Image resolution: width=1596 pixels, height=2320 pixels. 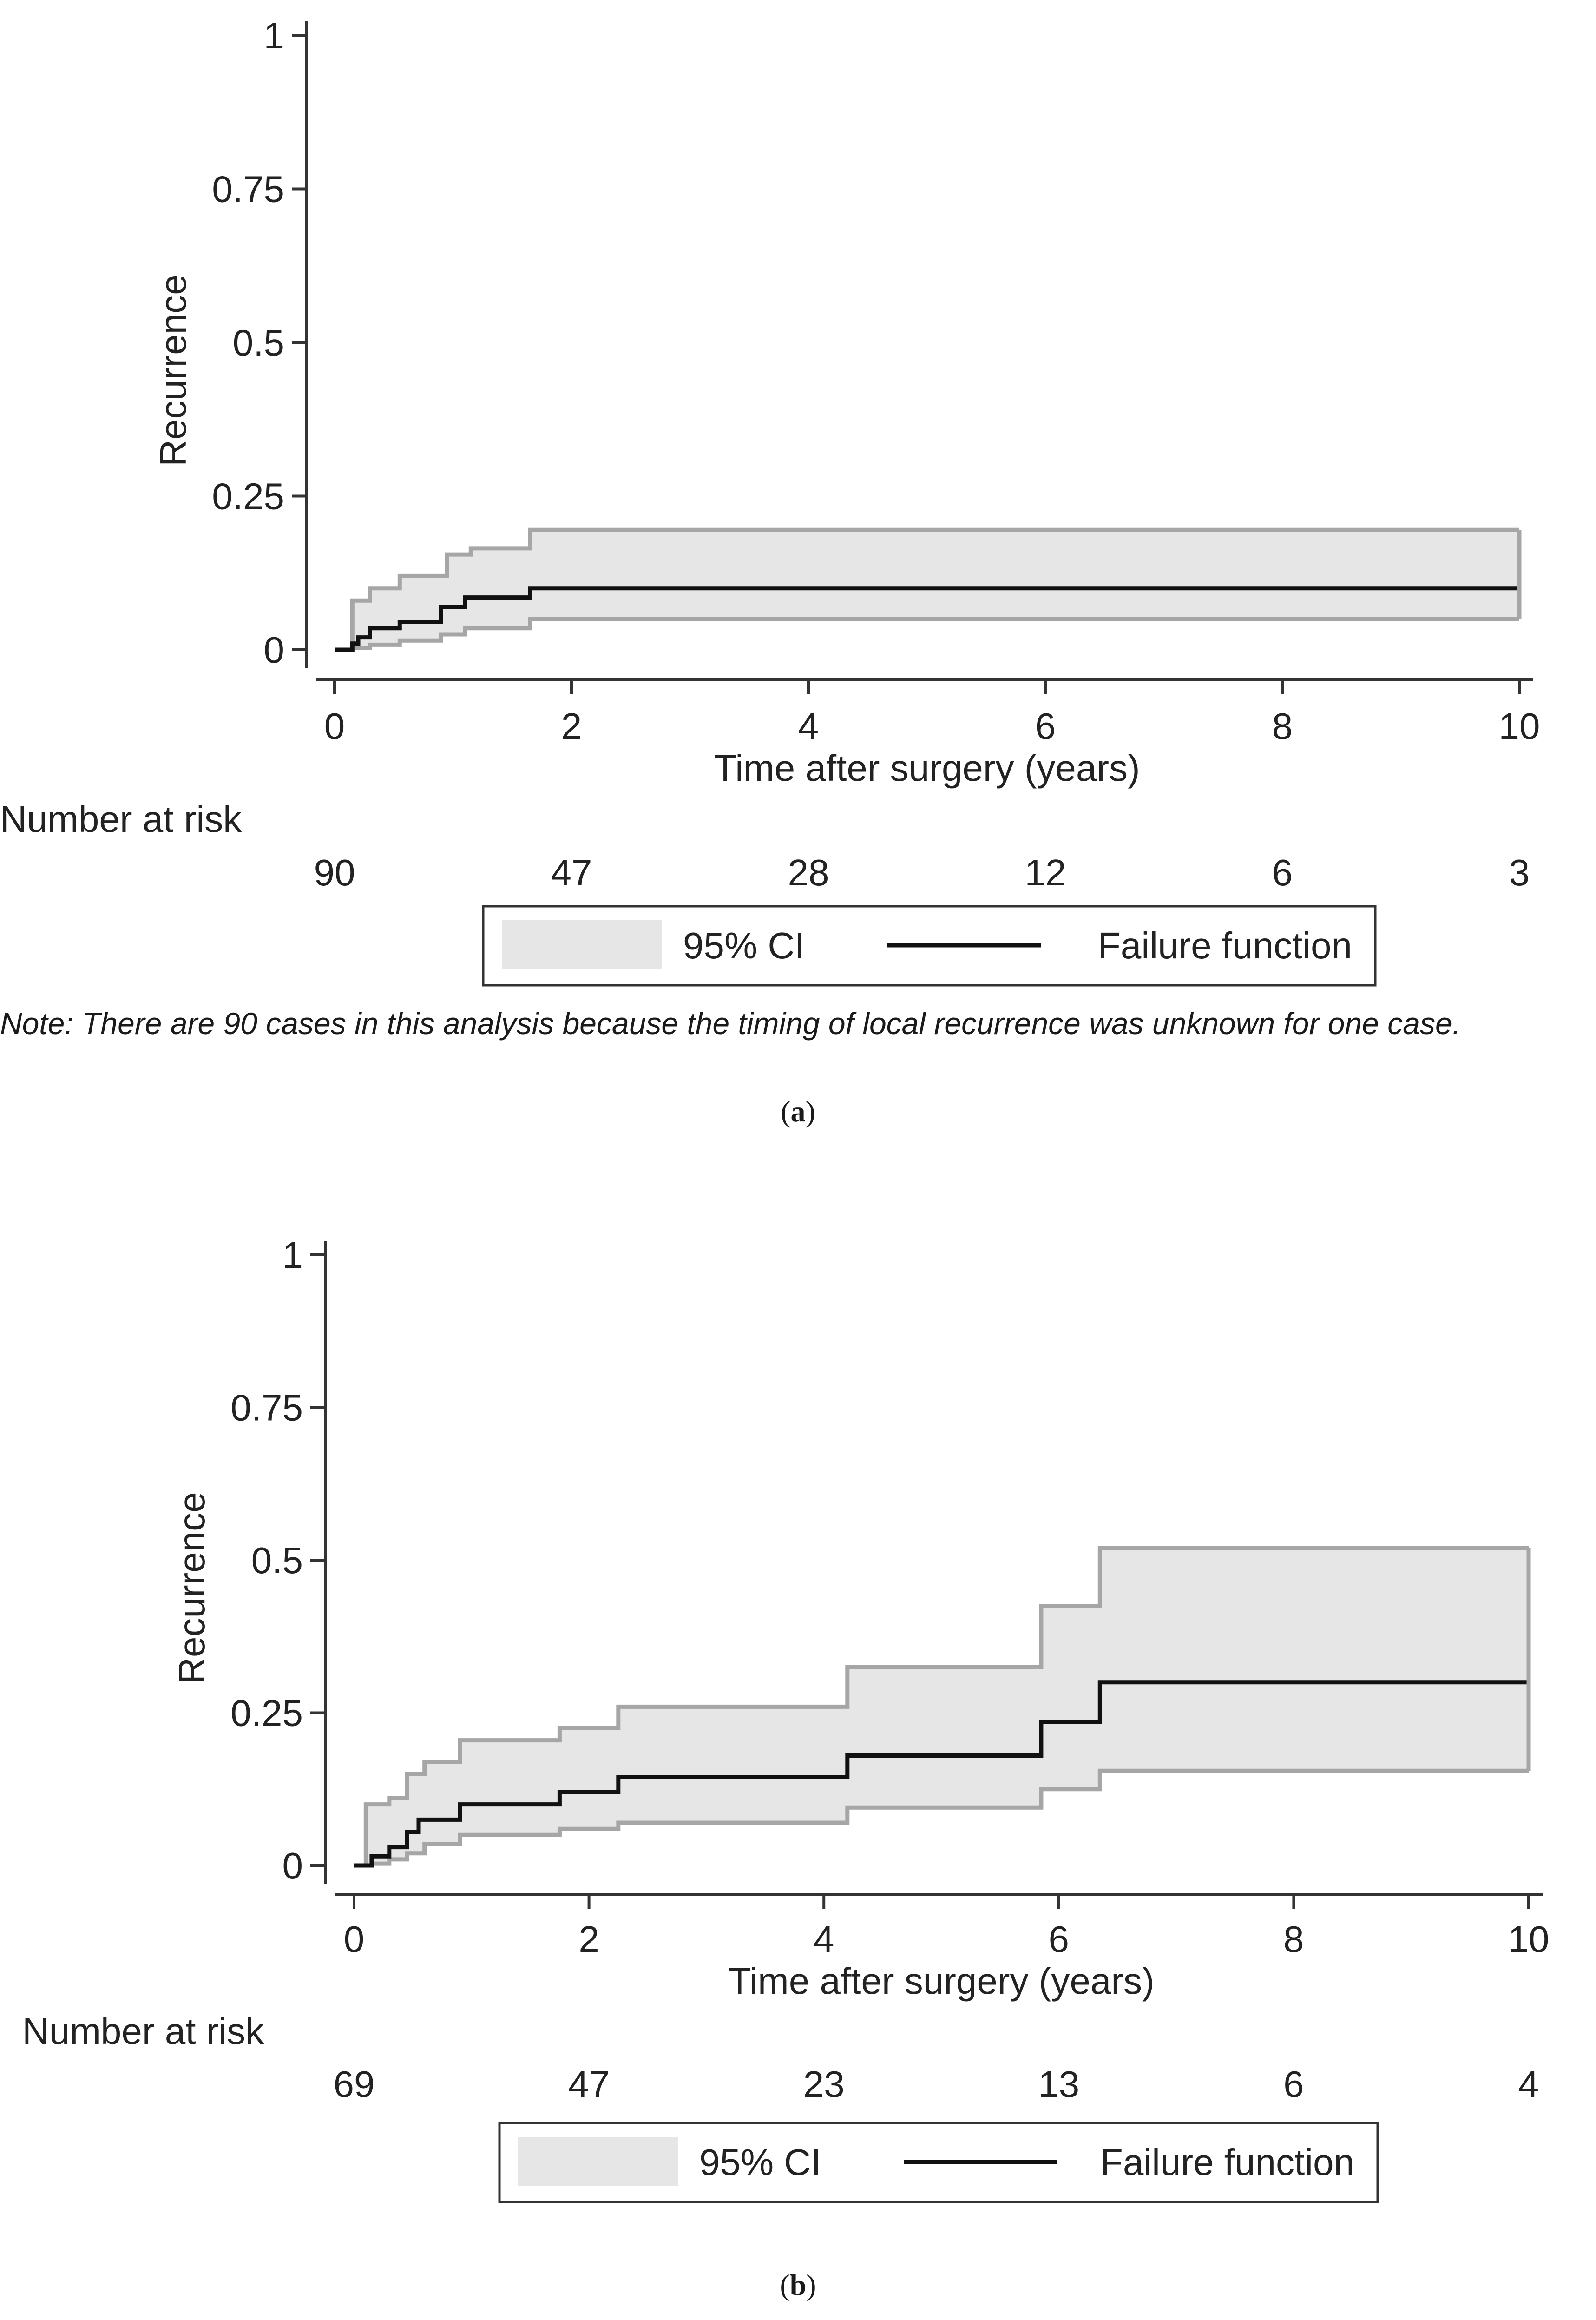 I want to click on panel-b-y-axis-label: Recurrence, so click(x=191, y=1588).